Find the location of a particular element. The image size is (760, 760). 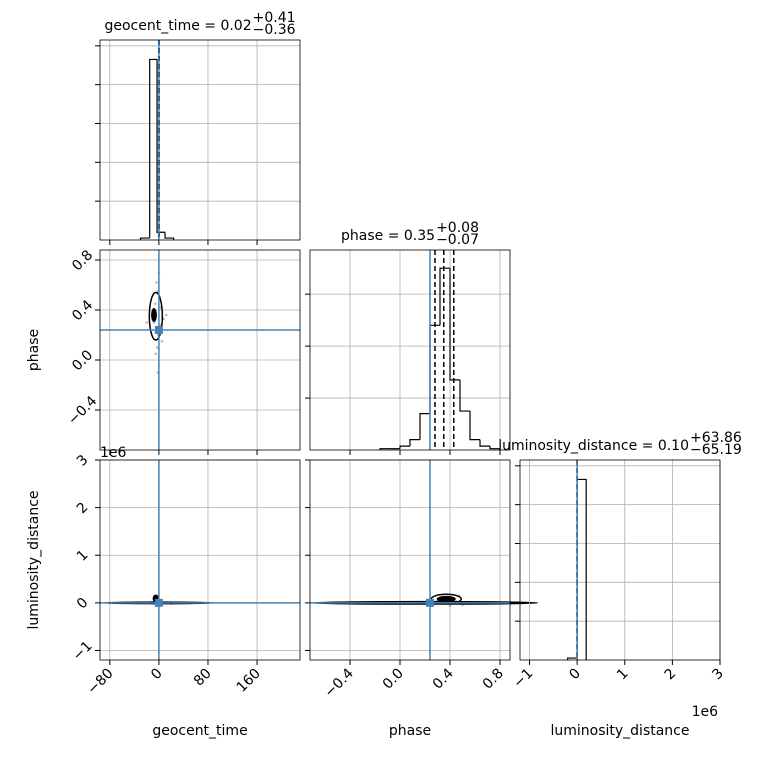

x-axis-label: geocent_time is located at coordinates (199, 731).